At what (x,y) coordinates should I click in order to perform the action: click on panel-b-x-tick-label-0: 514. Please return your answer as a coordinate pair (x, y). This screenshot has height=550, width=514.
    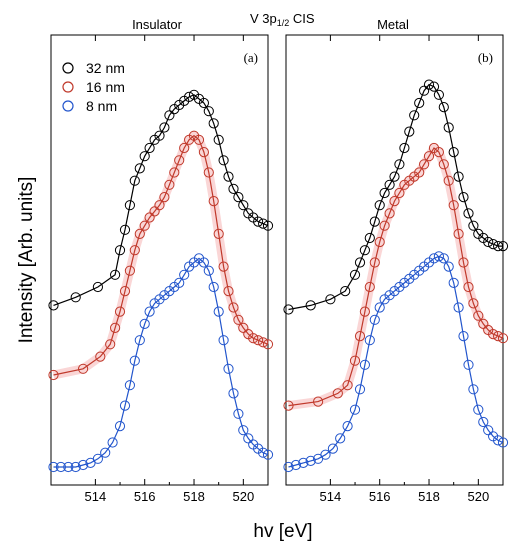
    Looking at the image, I should click on (331, 496).